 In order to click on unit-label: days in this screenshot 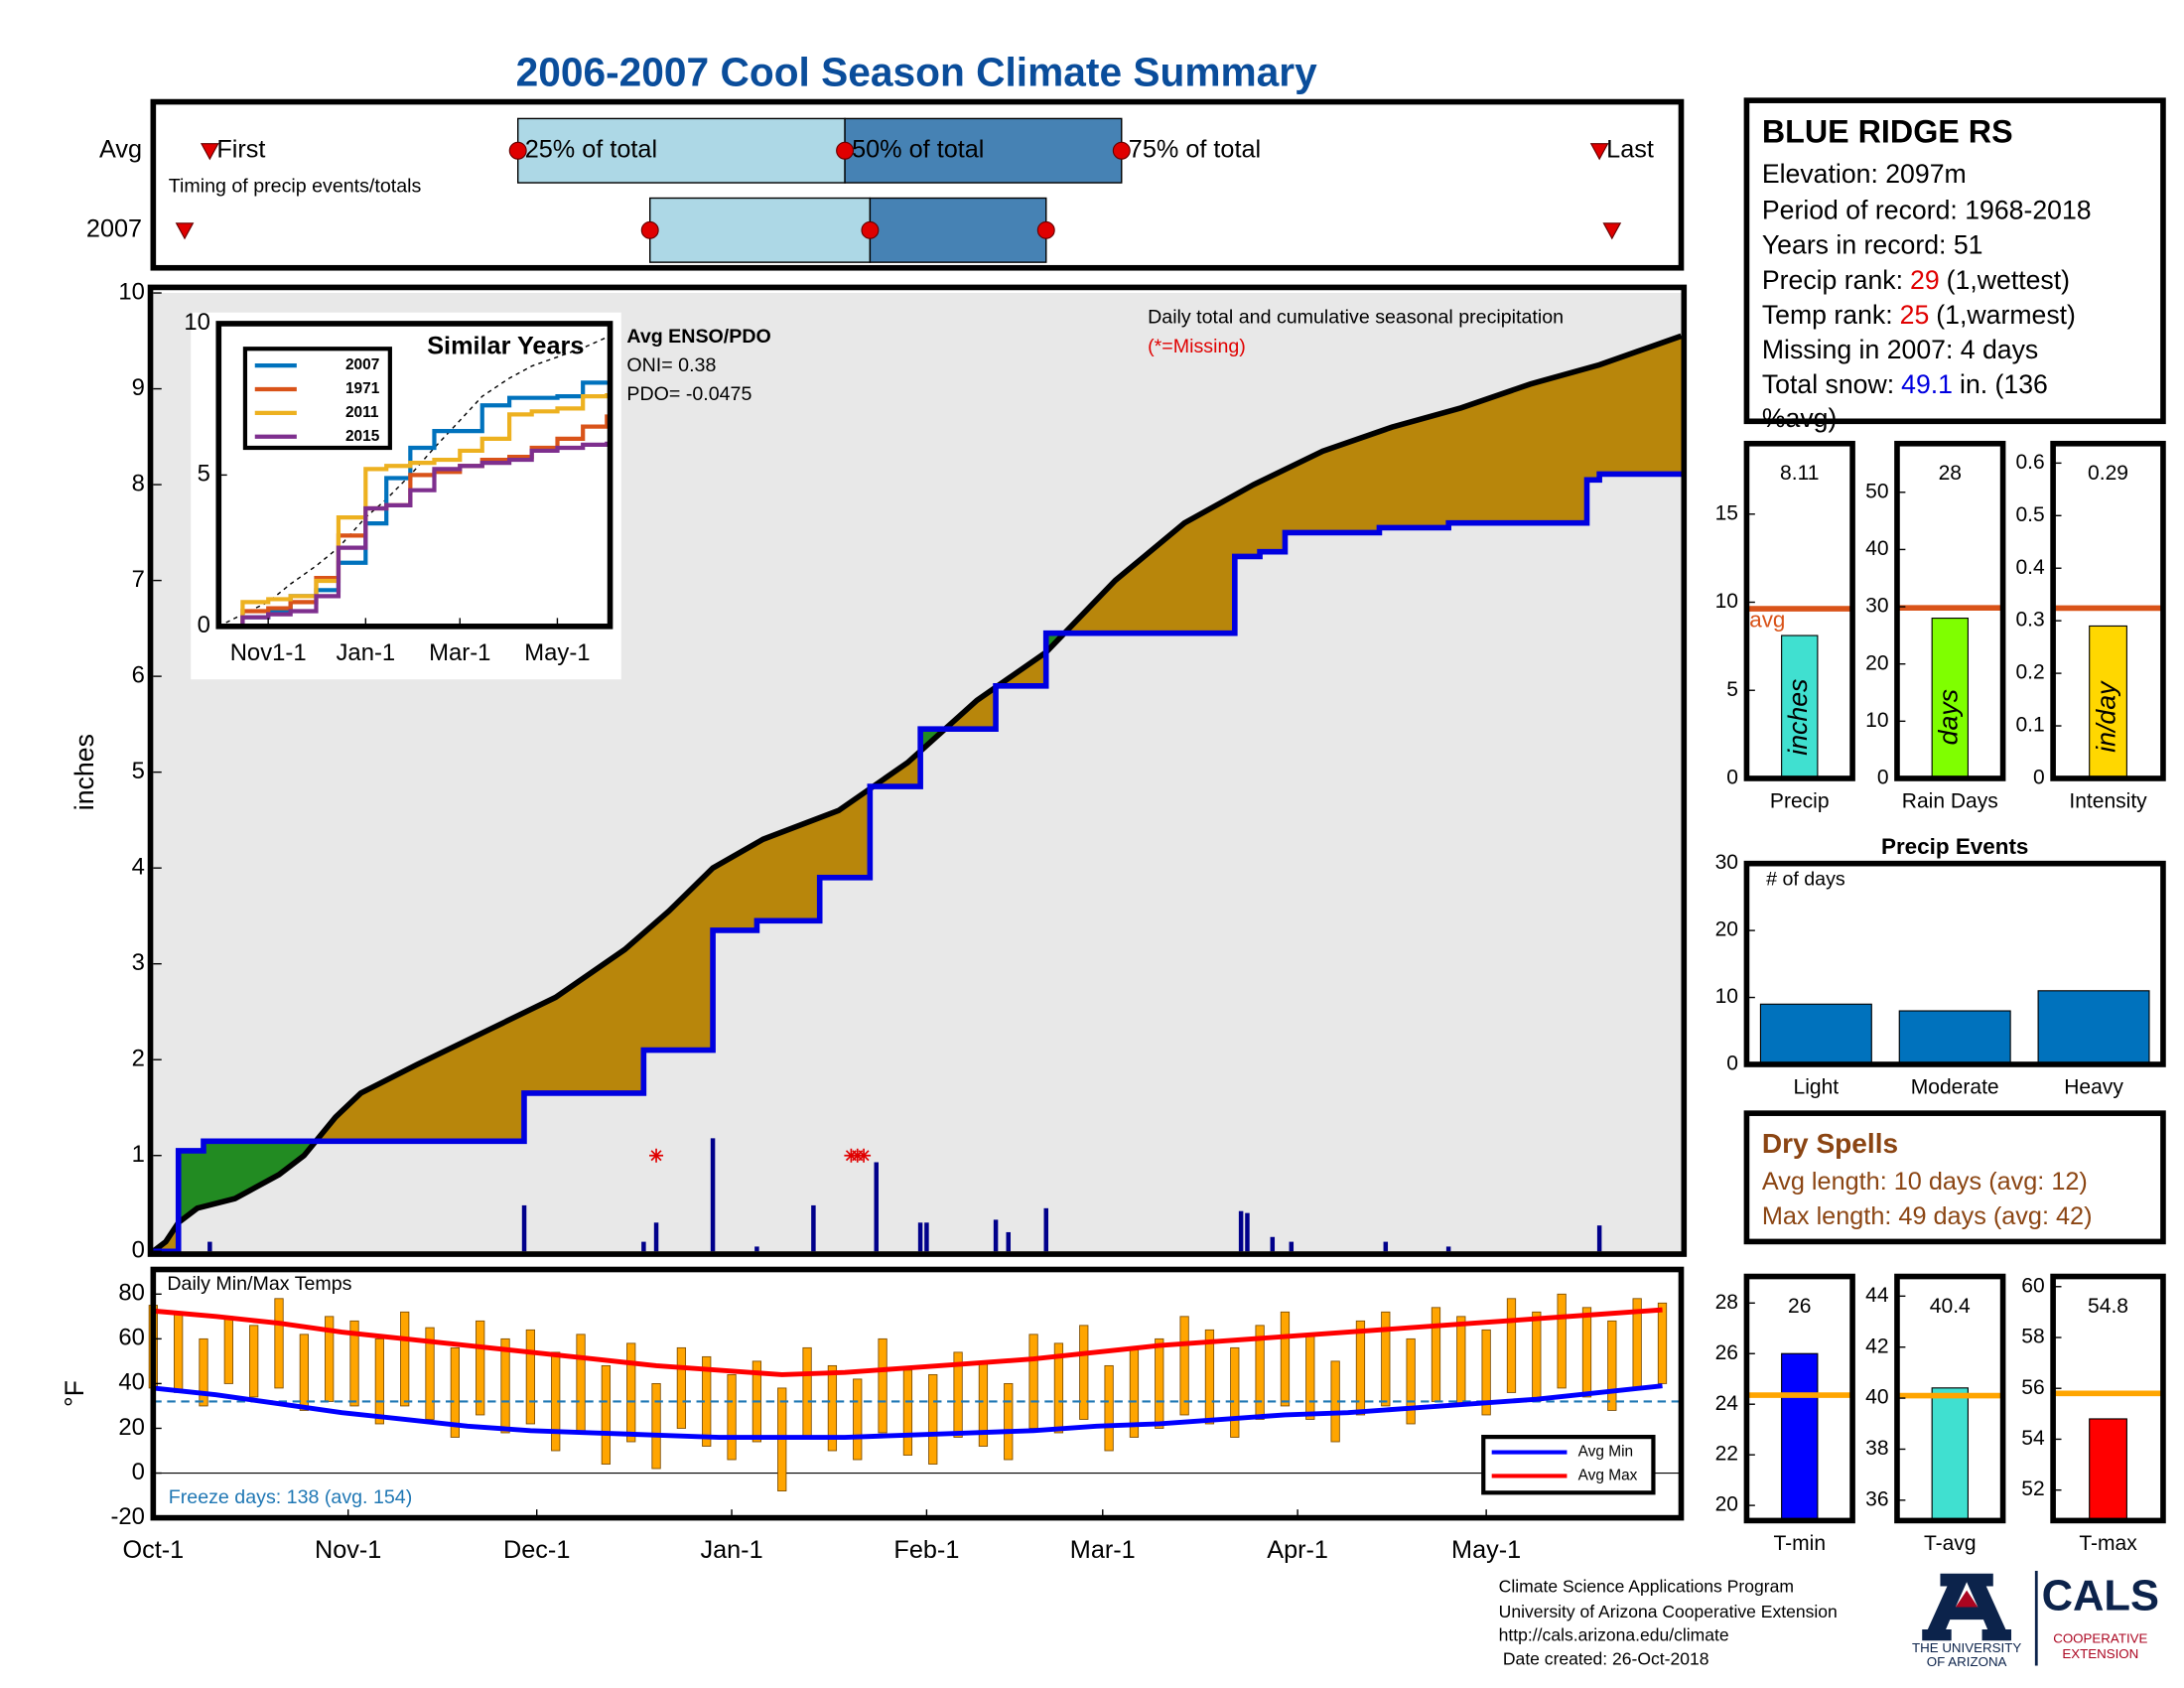, I will do `click(1948, 717)`.